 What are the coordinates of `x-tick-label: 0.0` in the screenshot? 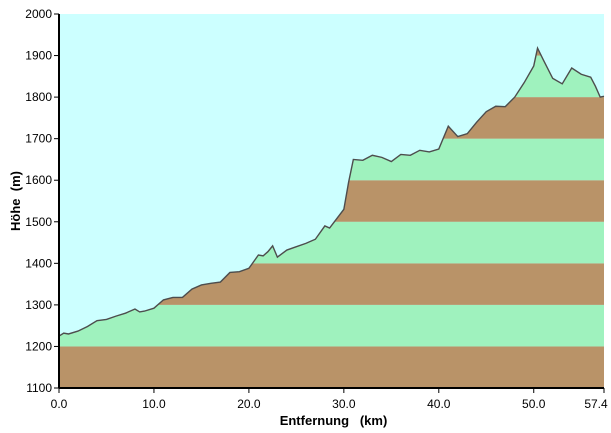 It's located at (59, 404).